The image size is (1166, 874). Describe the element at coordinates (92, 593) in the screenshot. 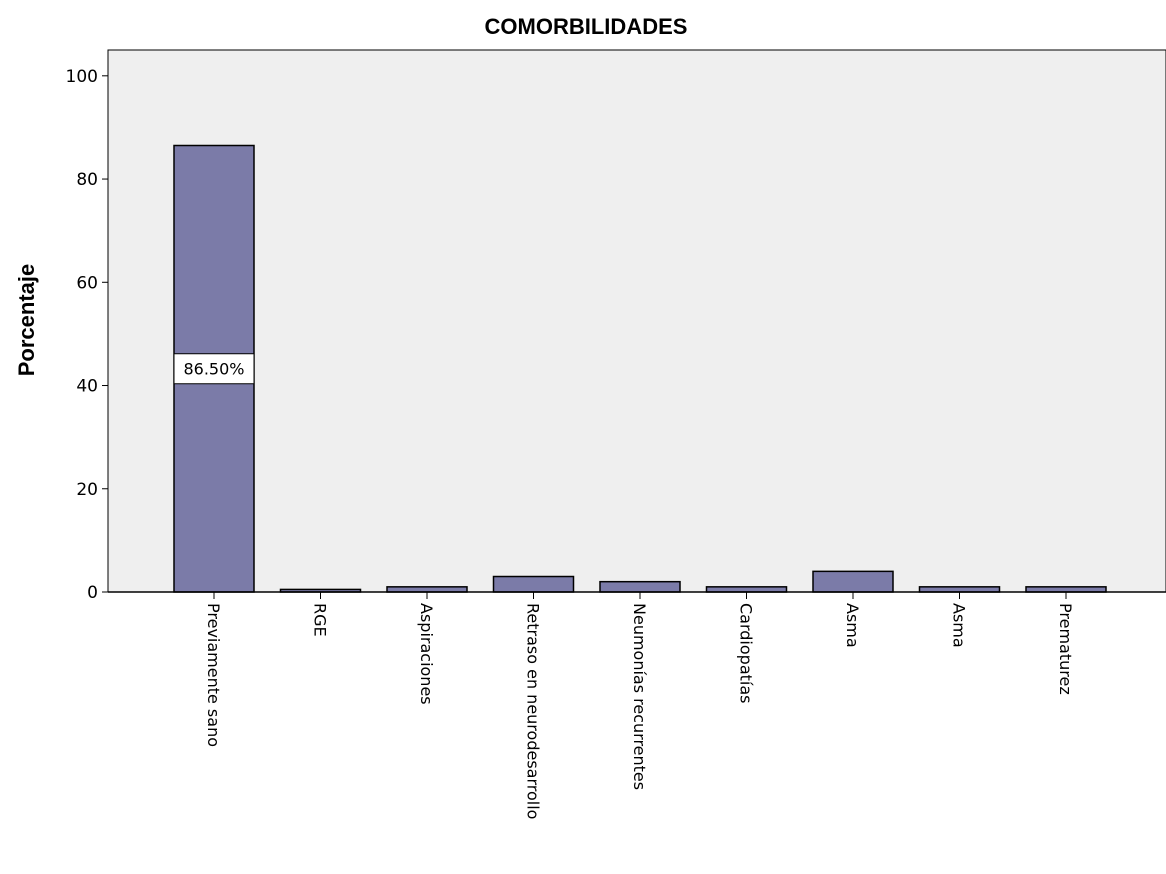

I see `y-tick-label: 0` at that location.